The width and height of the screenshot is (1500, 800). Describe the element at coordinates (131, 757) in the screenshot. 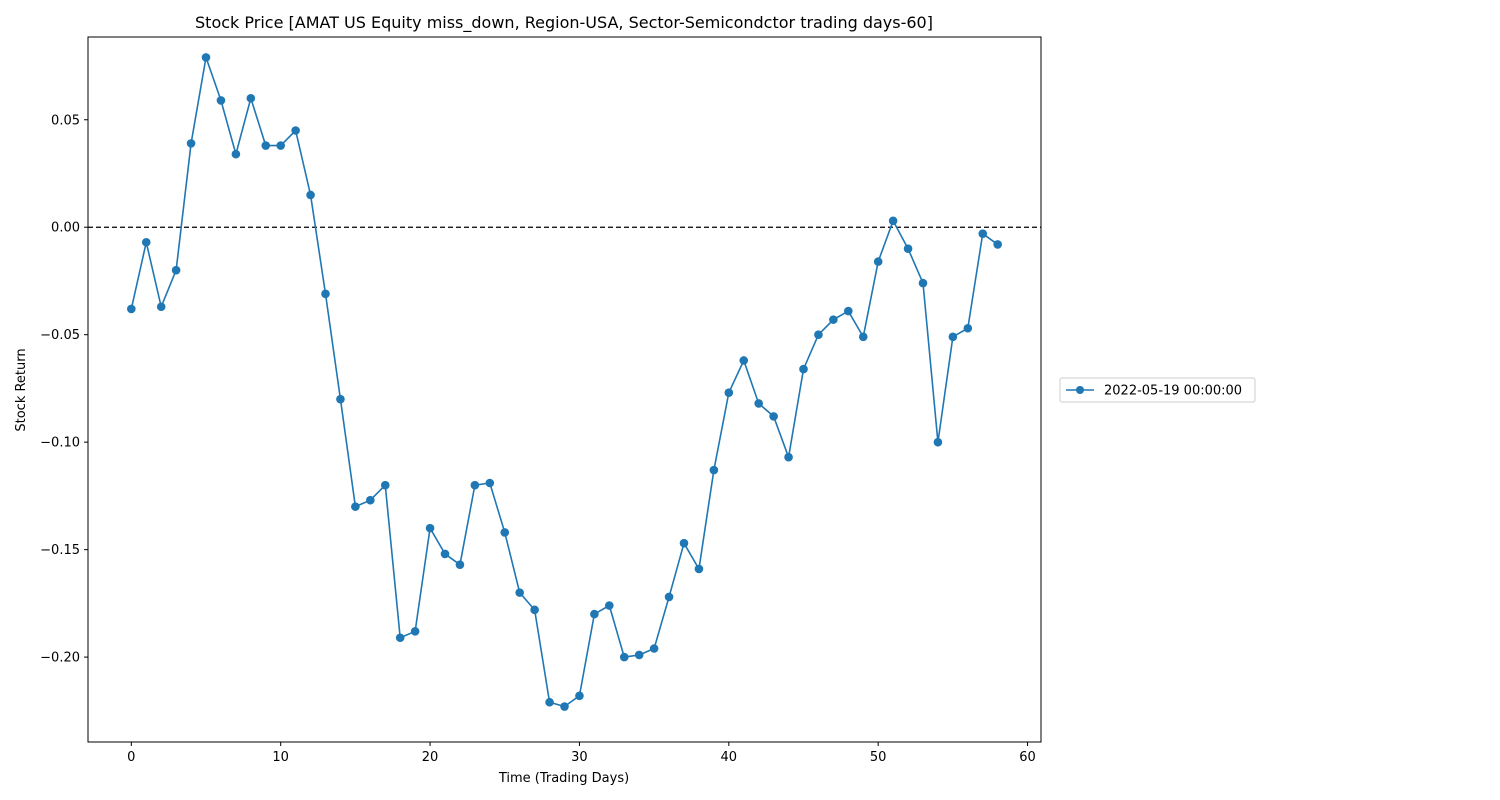

I see `x-tick-label: 0` at that location.